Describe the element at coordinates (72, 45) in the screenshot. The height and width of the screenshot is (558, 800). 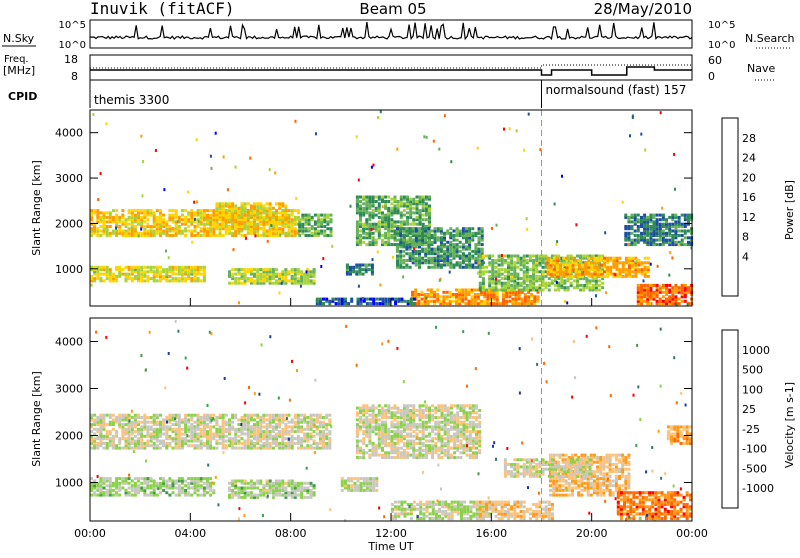
I see `nsky-tick-low: 10^0` at that location.